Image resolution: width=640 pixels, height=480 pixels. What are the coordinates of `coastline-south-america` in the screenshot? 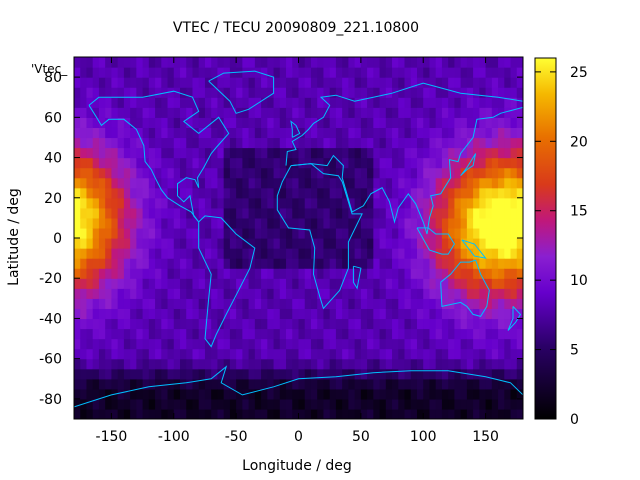 It's located at (227, 281).